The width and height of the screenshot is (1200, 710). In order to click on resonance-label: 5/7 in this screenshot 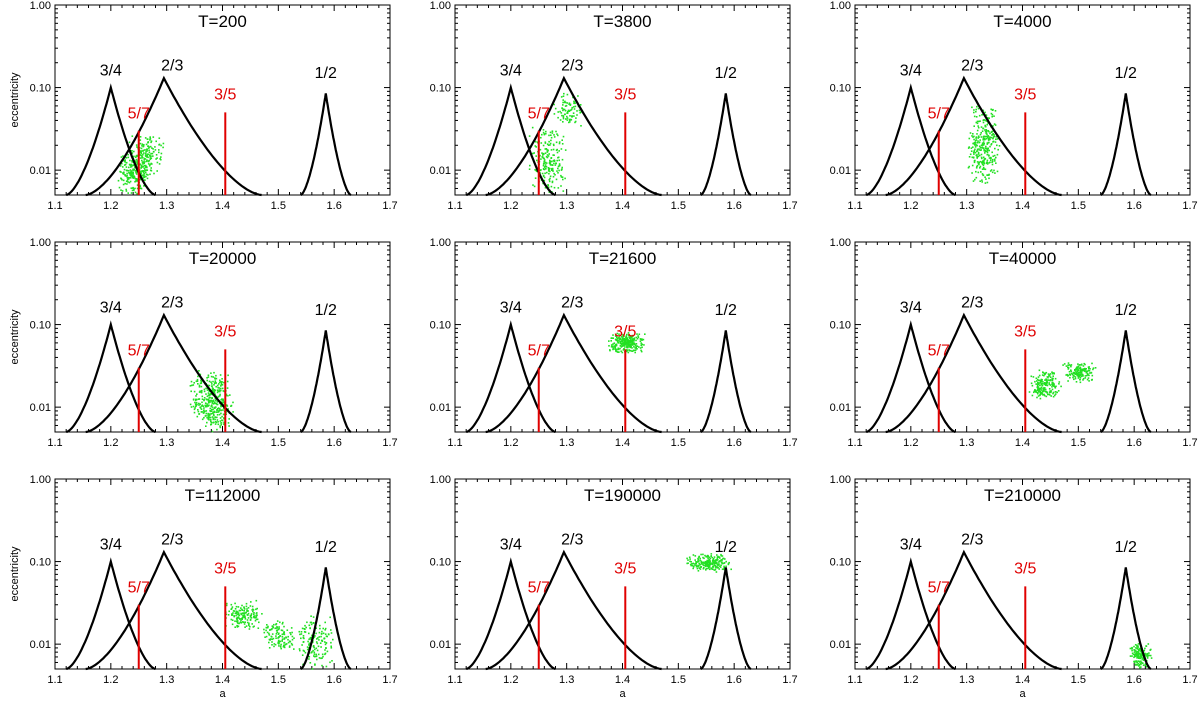, I will do `click(939, 350)`.